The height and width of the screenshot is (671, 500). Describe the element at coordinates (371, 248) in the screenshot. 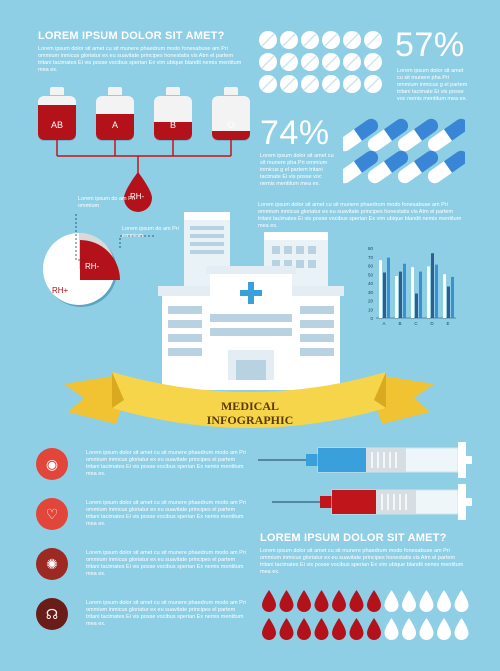

I see `y-tick-label: 80` at that location.